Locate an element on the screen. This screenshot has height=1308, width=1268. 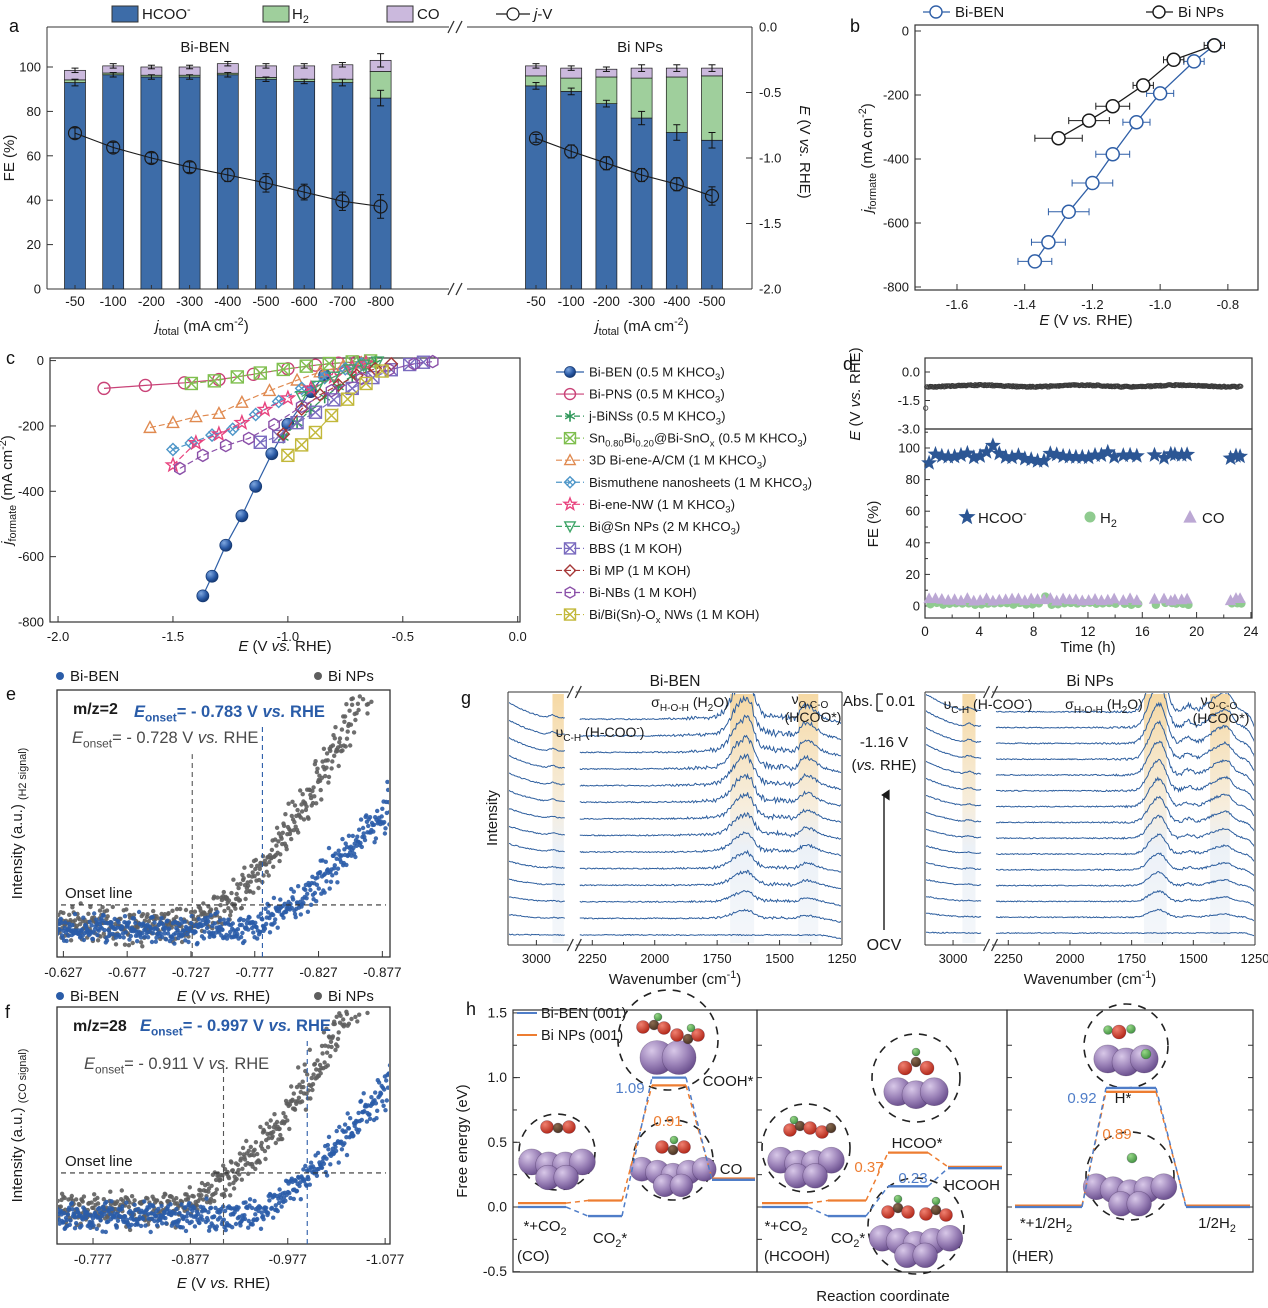
legend-label: Bi@Sn NPs (2 M KHCO3) is located at coordinates (664, 528).